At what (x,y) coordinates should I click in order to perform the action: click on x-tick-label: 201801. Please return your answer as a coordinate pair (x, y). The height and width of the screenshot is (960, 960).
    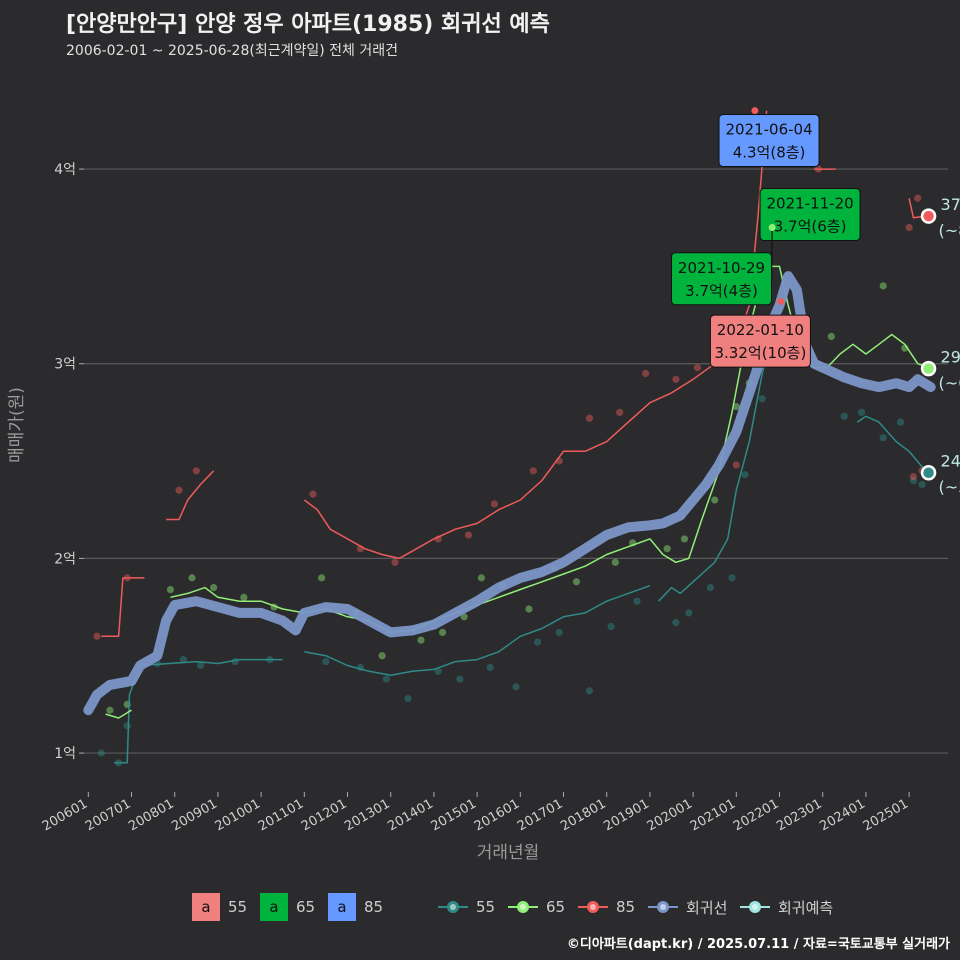
    Looking at the image, I should click on (583, 815).